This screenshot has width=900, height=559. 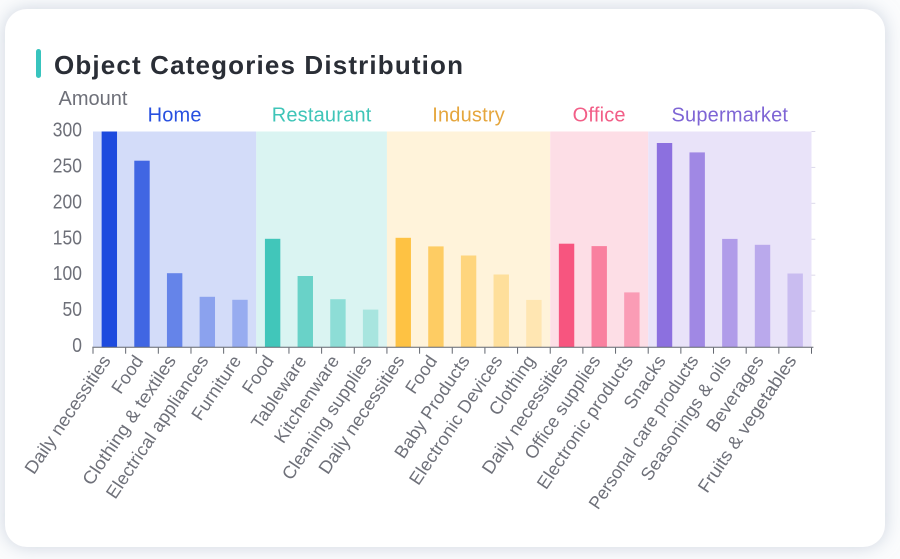 I want to click on svg-text: 250, so click(x=67, y=165).